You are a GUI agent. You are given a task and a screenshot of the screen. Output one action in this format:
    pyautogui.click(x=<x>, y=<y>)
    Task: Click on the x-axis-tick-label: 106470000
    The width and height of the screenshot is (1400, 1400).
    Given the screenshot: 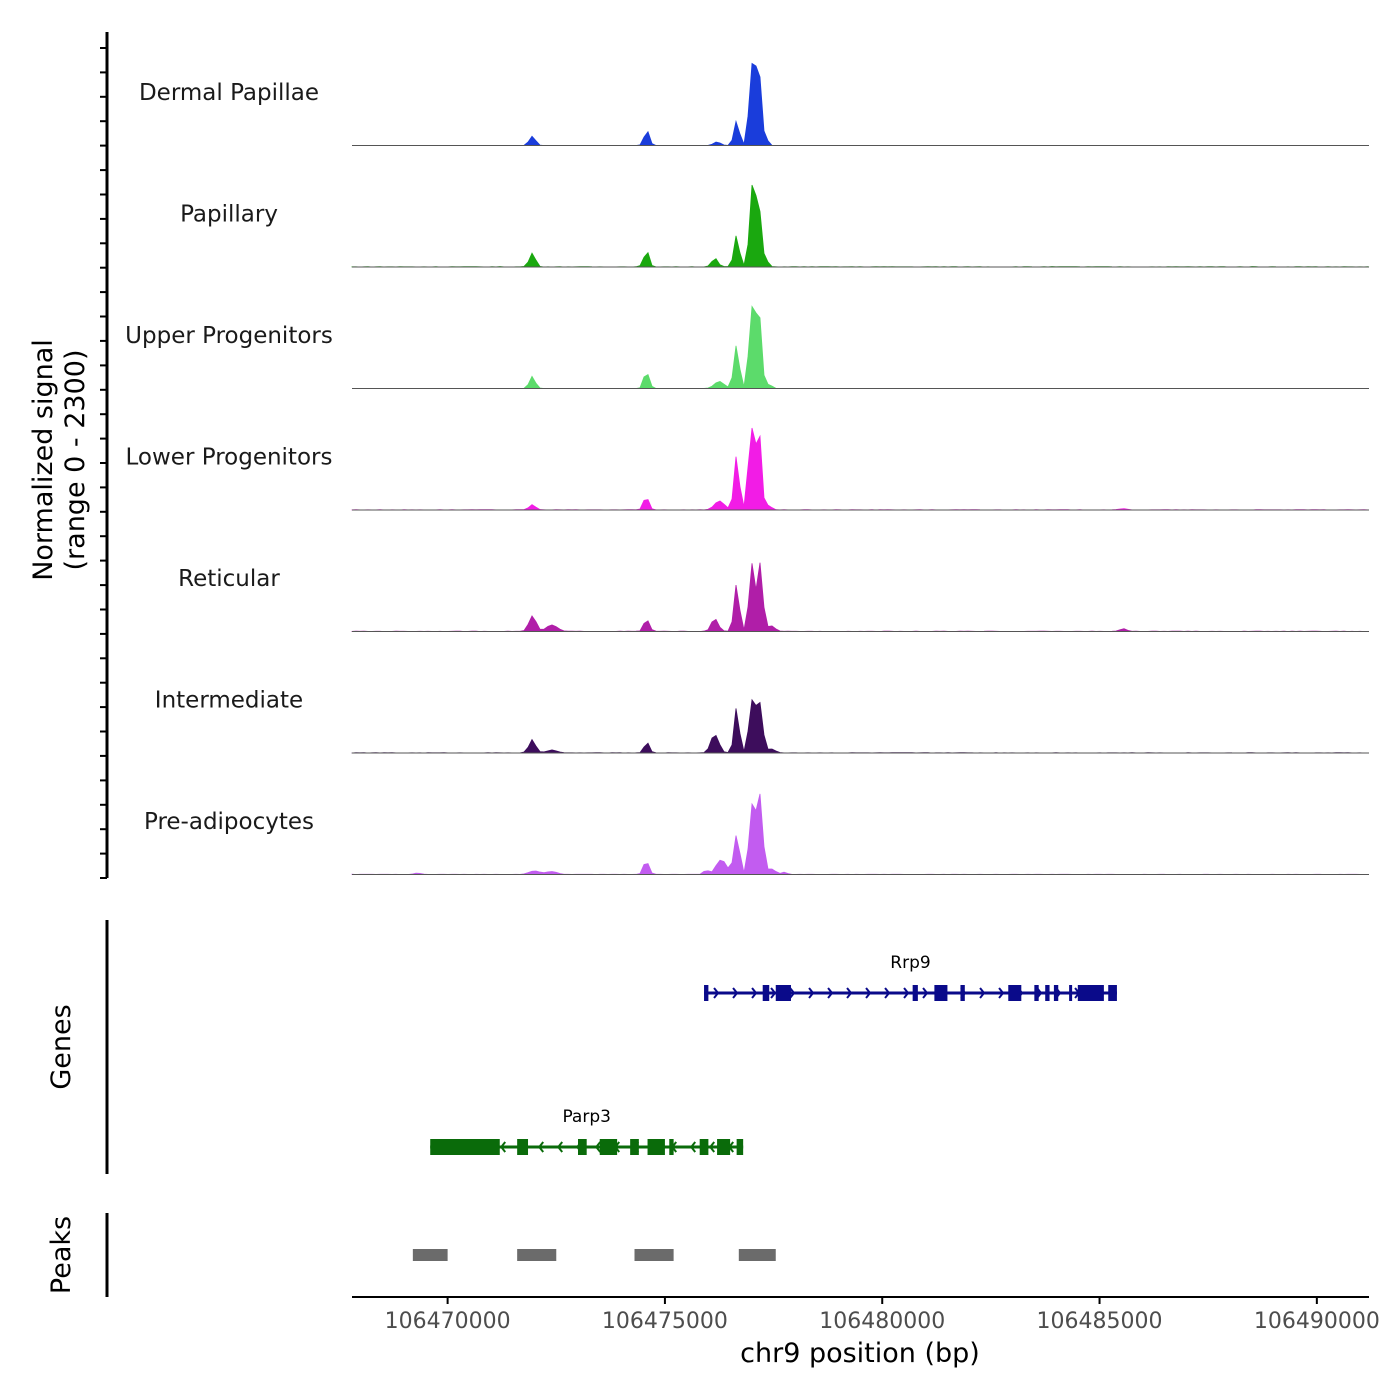 What is the action you would take?
    pyautogui.click(x=448, y=1321)
    